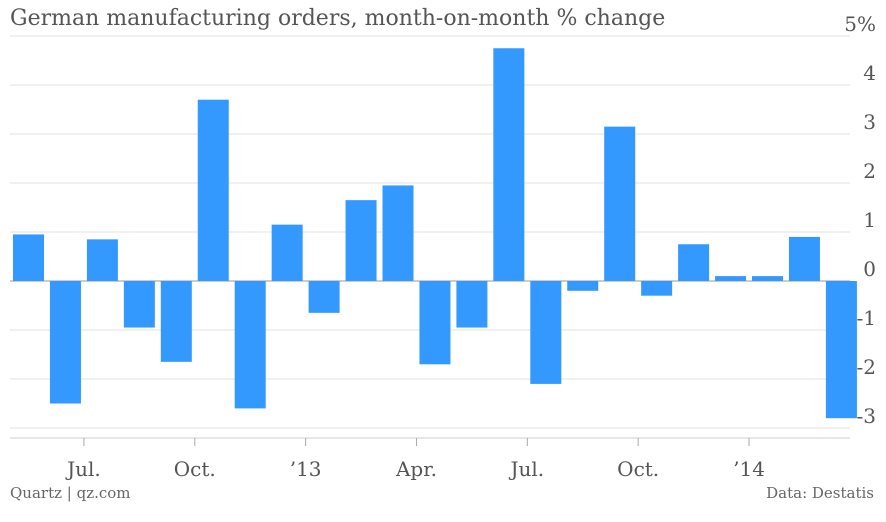 This screenshot has width=886, height=522. Describe the element at coordinates (869, 171) in the screenshot. I see `y-tick-label: 2` at that location.